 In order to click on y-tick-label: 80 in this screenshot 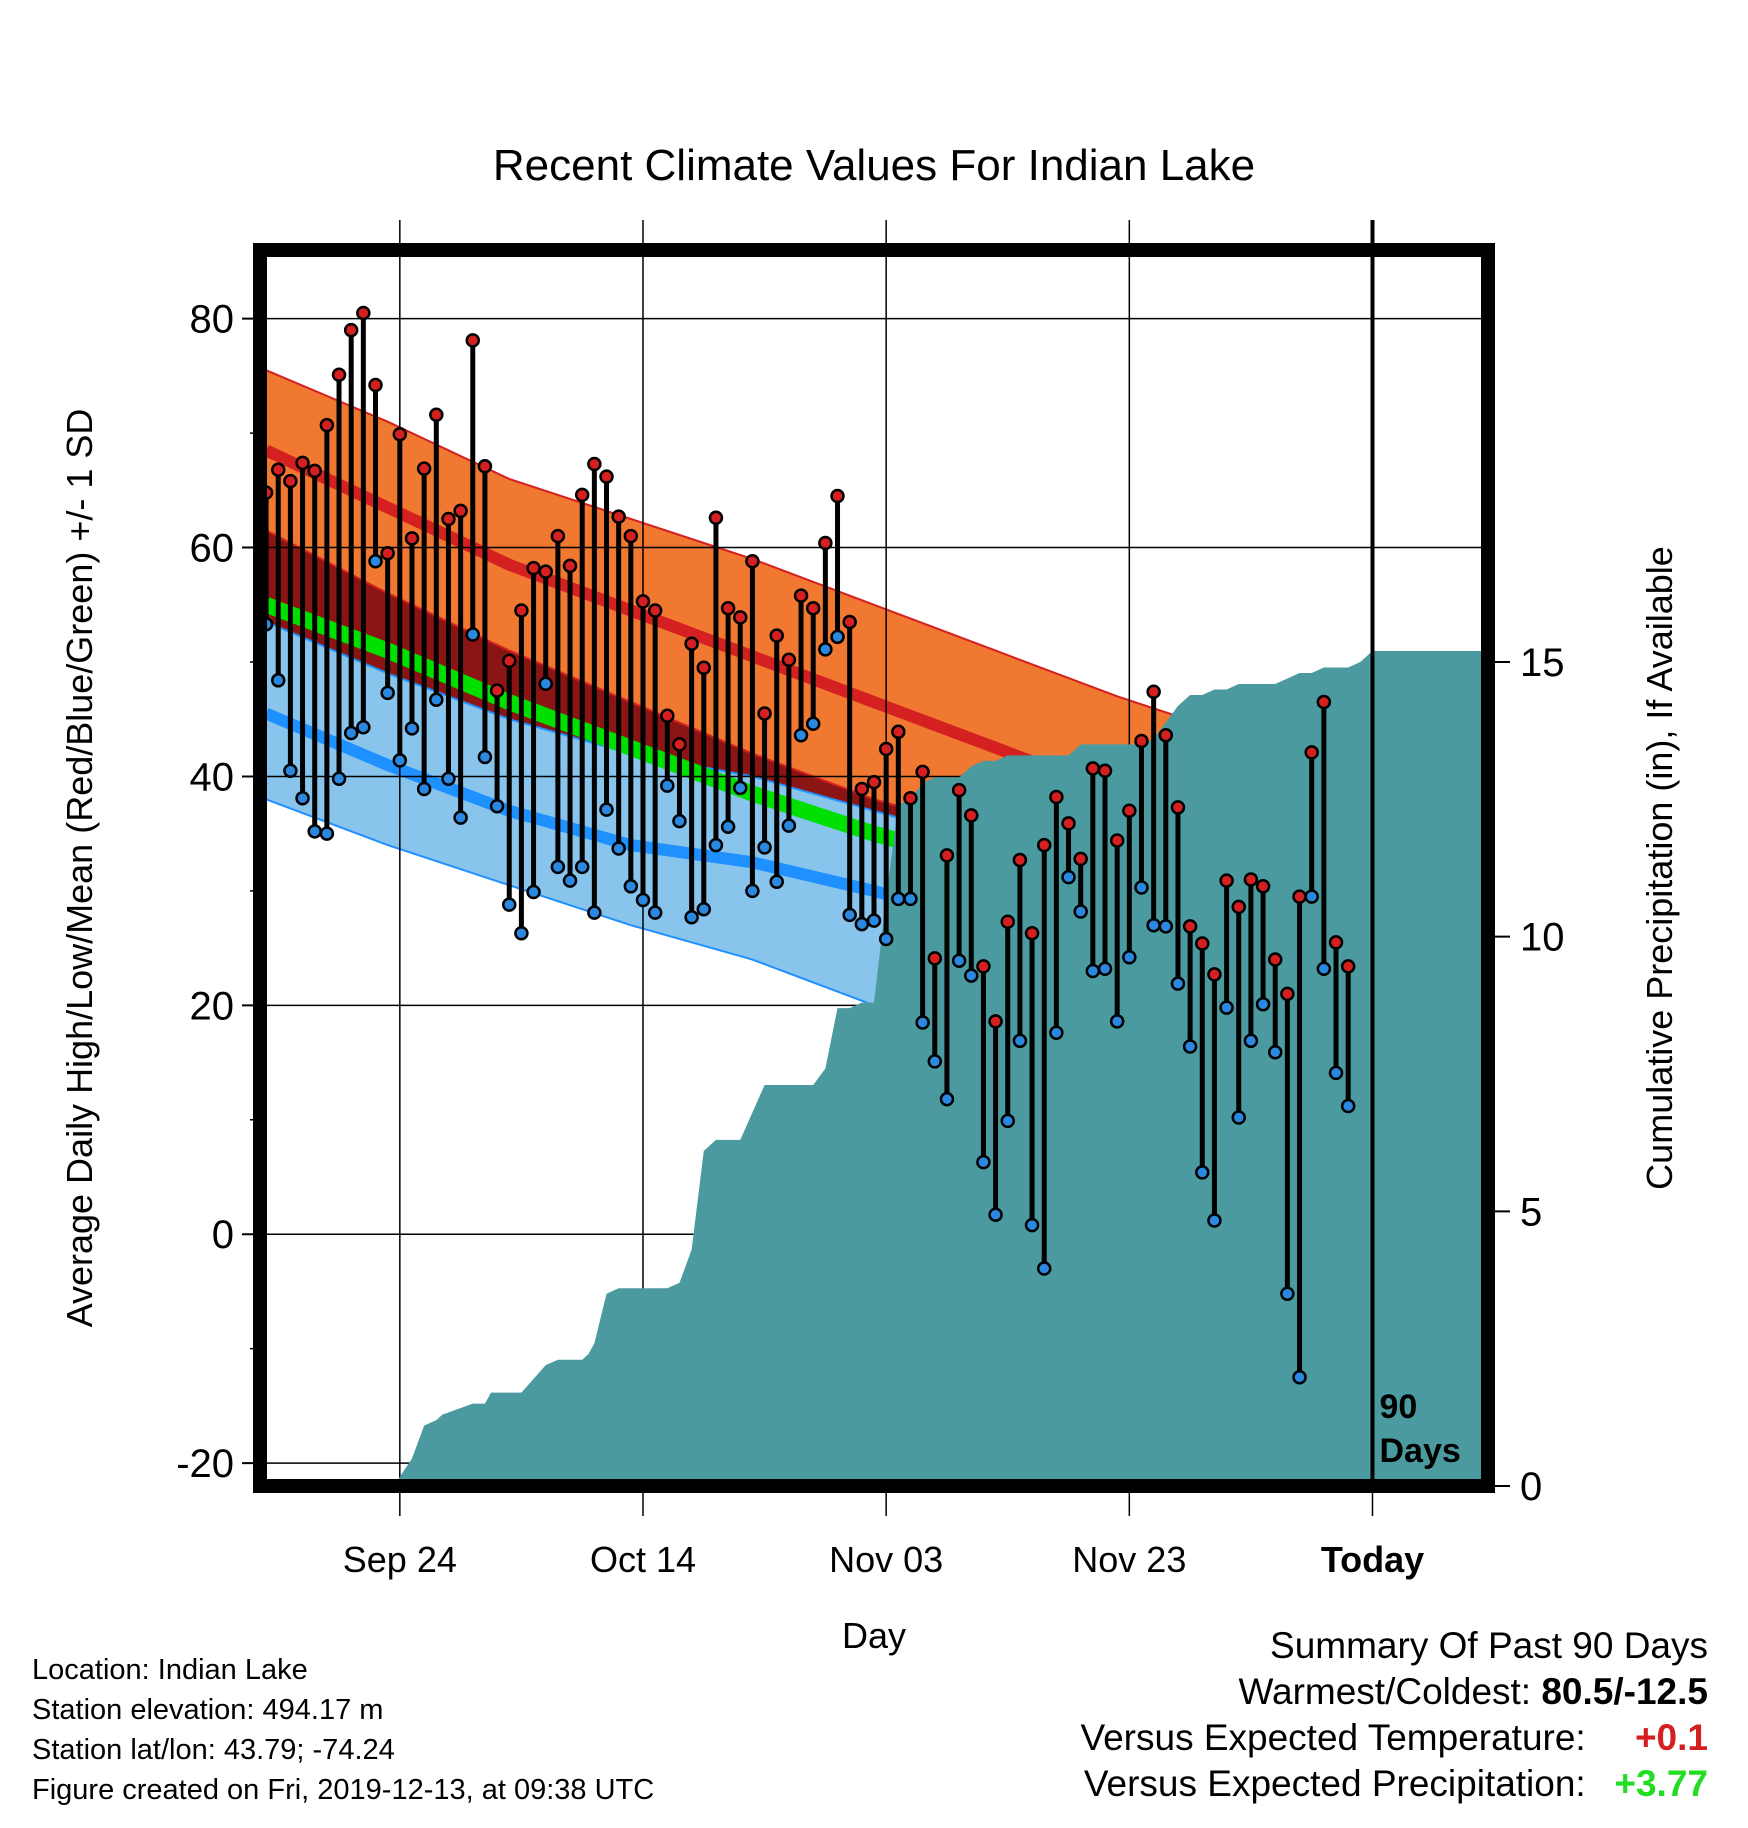, I will do `click(212, 320)`.